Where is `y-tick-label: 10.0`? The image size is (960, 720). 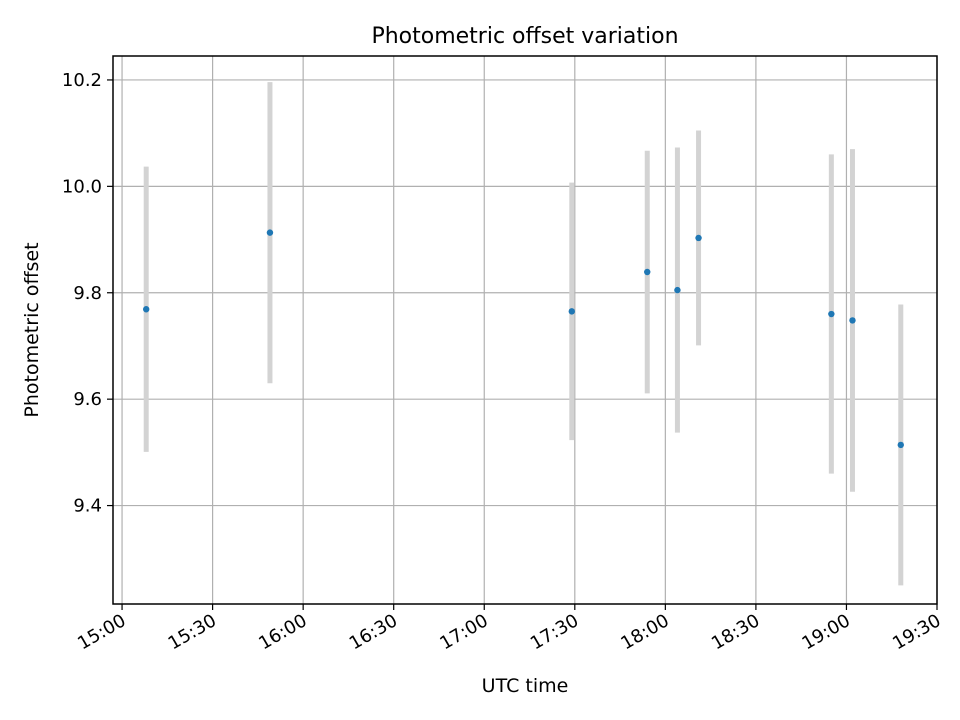
y-tick-label: 10.0 is located at coordinates (82, 186).